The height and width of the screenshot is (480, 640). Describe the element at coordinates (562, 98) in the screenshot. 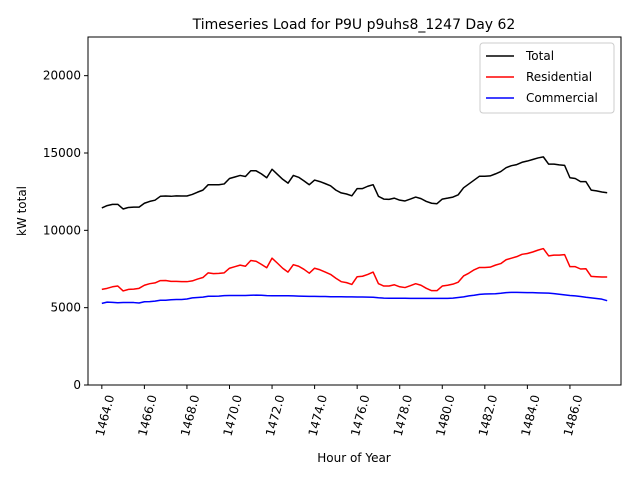

I see `legend-label-commercial: Commercial` at that location.